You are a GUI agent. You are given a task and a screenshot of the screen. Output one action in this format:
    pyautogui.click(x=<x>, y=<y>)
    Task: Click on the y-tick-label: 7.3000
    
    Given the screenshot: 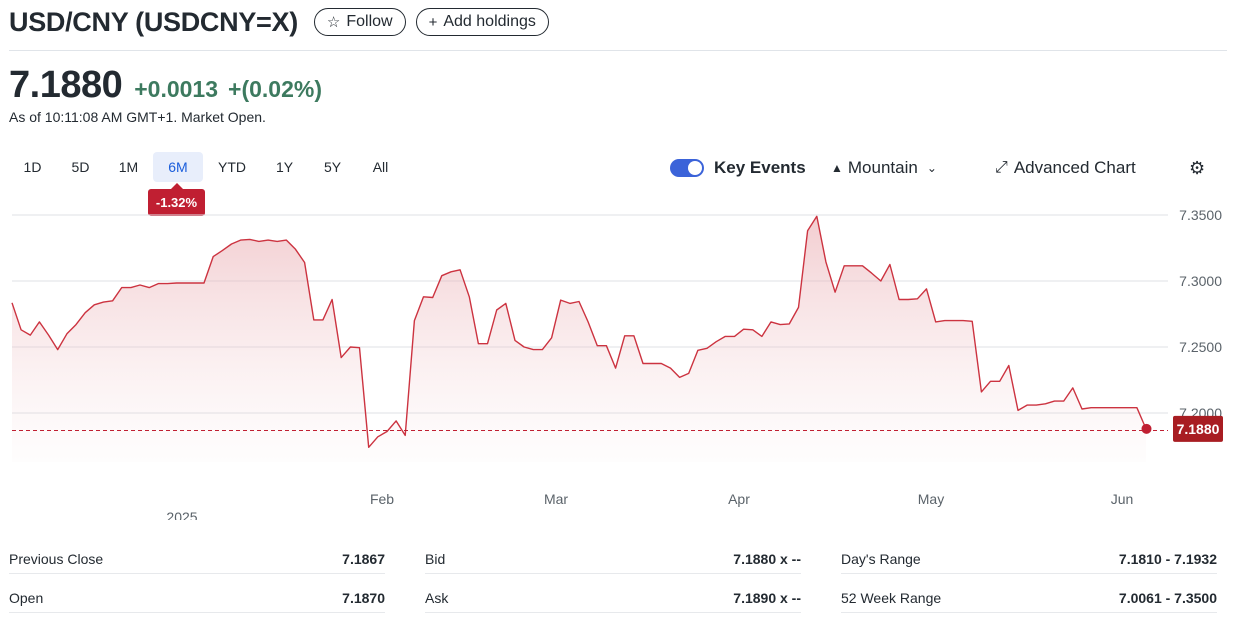 What is the action you would take?
    pyautogui.click(x=1200, y=281)
    